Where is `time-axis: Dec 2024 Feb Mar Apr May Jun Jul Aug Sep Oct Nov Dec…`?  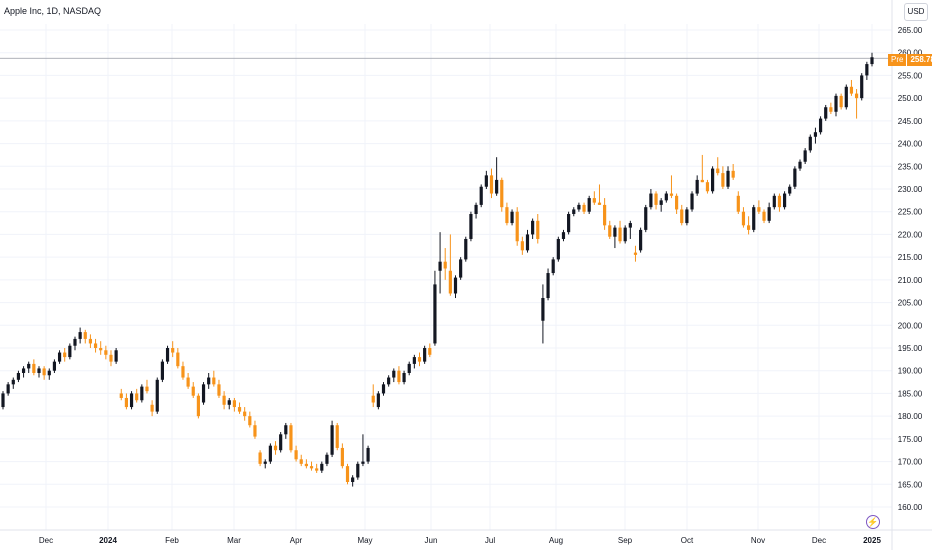
time-axis: Dec 2024 Feb Mar Apr May Jun Jul Aug Sep Oct Nov Dec… is located at coordinates (466, 537).